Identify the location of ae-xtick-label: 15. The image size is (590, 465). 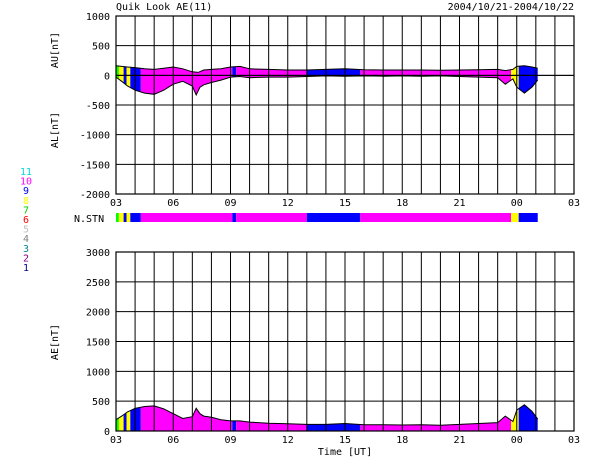
(345, 440).